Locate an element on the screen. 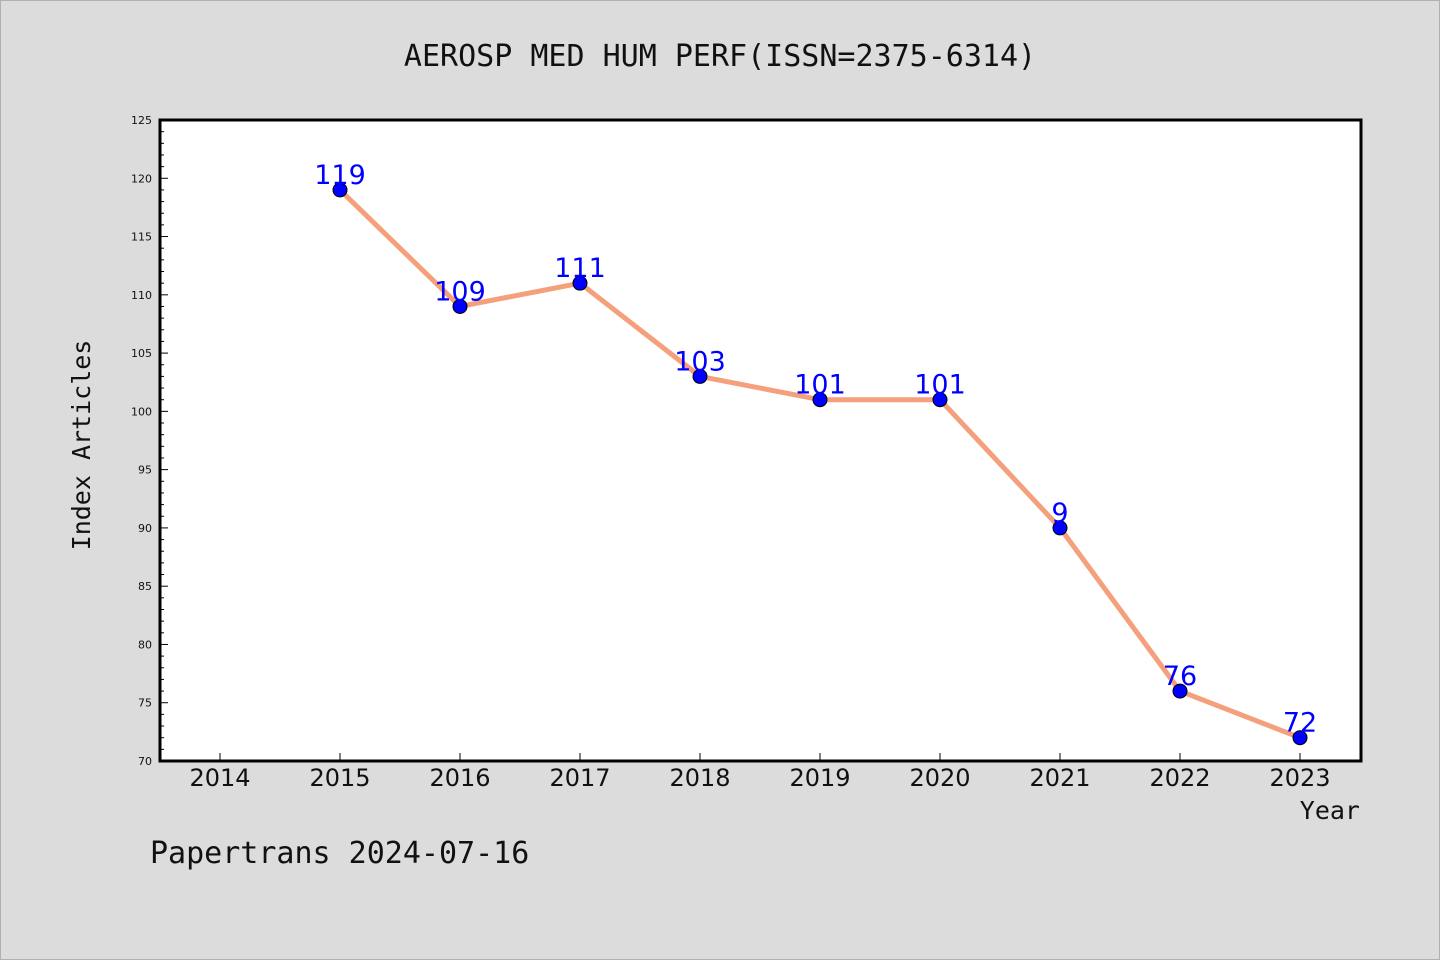 The height and width of the screenshot is (960, 1440). data-label: 119 is located at coordinates (340, 175).